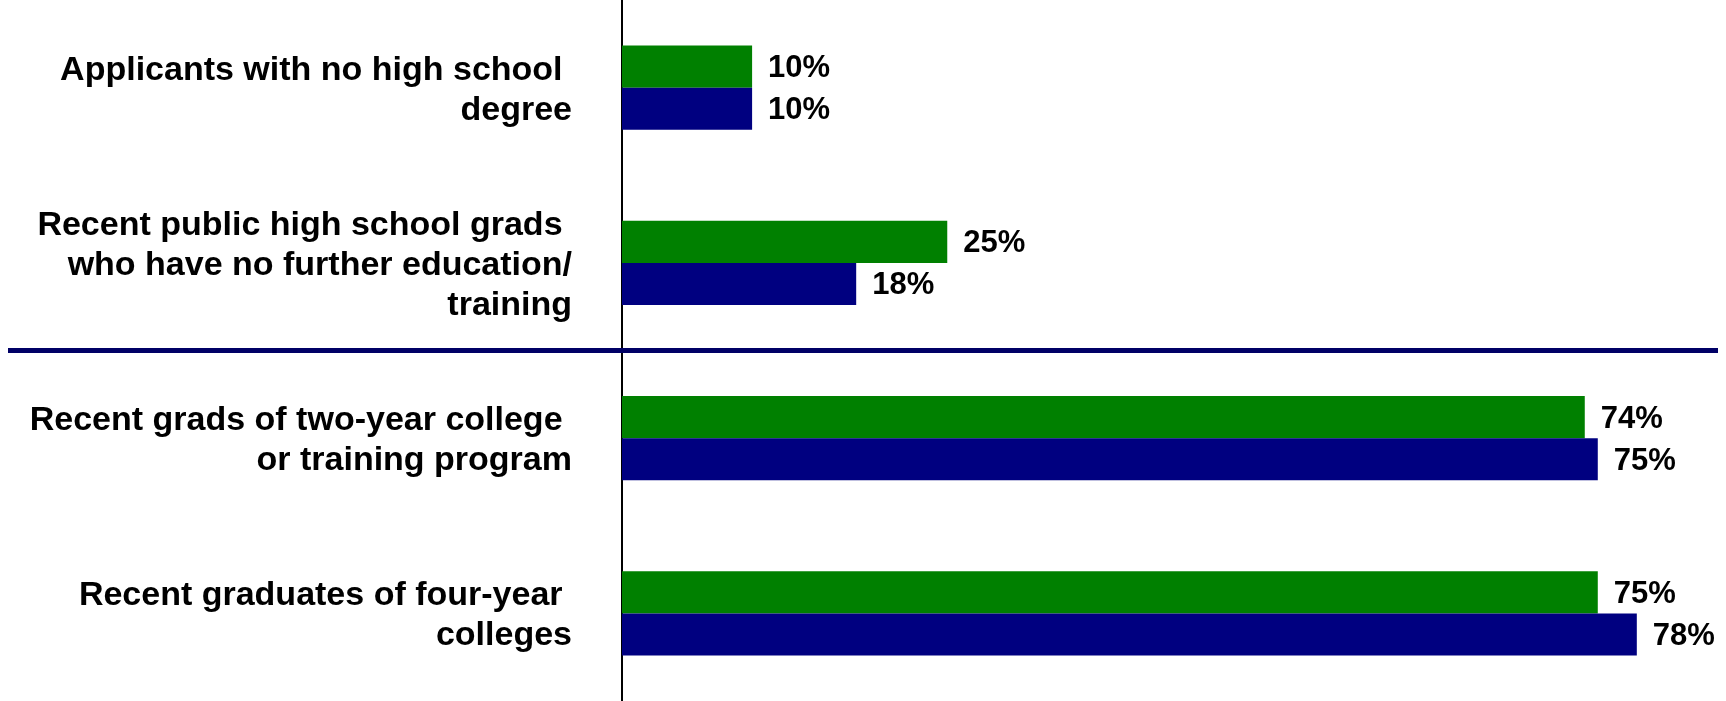 This screenshot has height=701, width=1726. What do you see at coordinates (305, 262) in the screenshot?
I see `y-tick-label: Recent public high school grads who have no further education/training` at bounding box center [305, 262].